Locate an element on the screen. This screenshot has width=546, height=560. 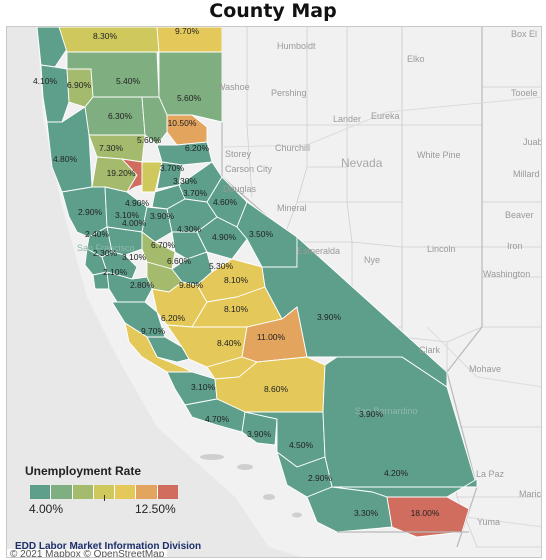
county-label: 4.00% is located at coordinates (134, 223).